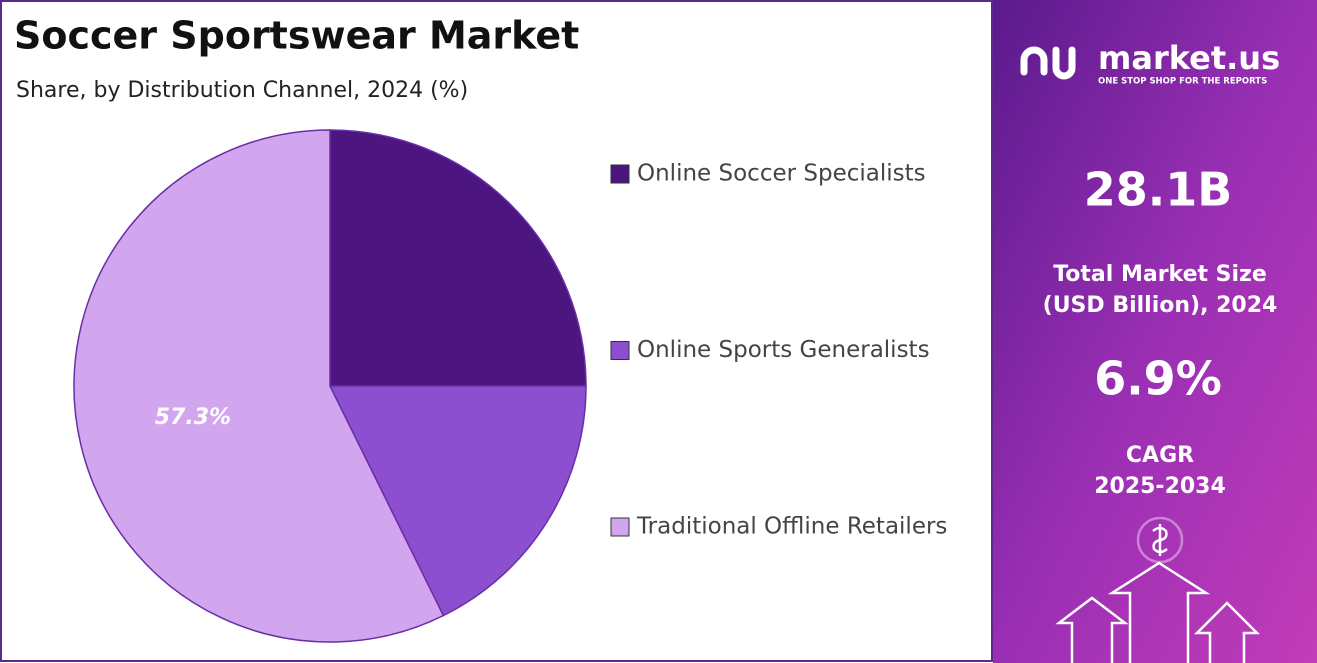  Describe the element at coordinates (242, 90) in the screenshot. I see `chart-subtitle: Share, by Distribution Channel, 2024 (%)` at that location.